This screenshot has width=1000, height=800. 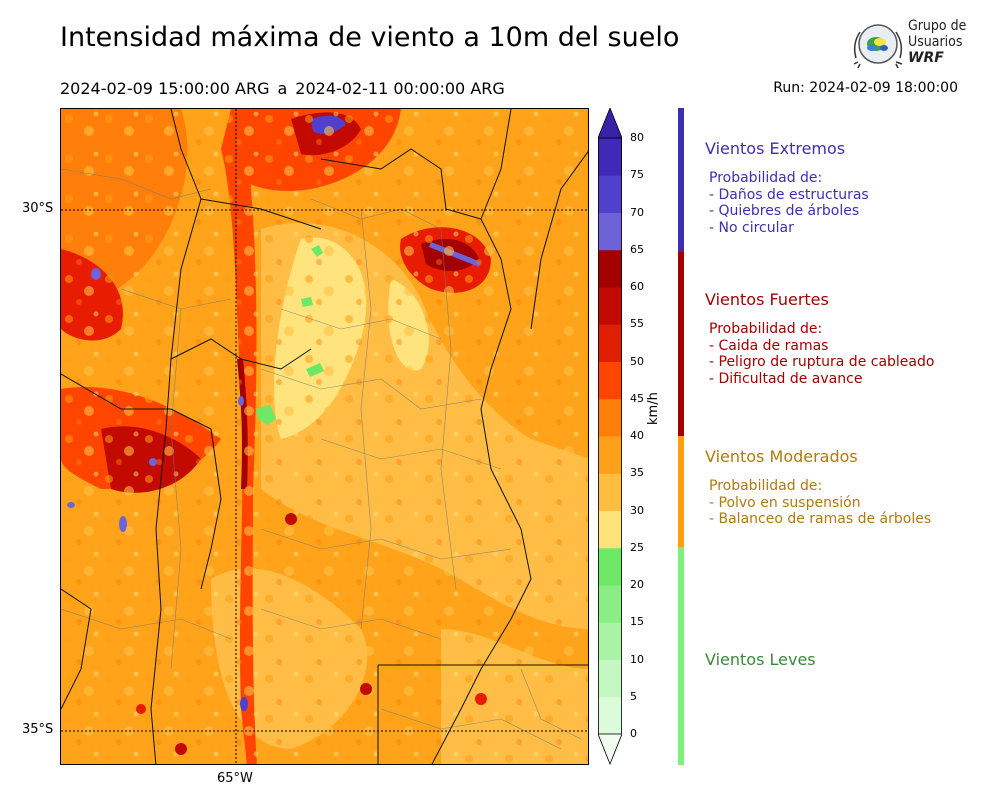 I want to click on colorbar-tick-label: 15, so click(x=637, y=622).